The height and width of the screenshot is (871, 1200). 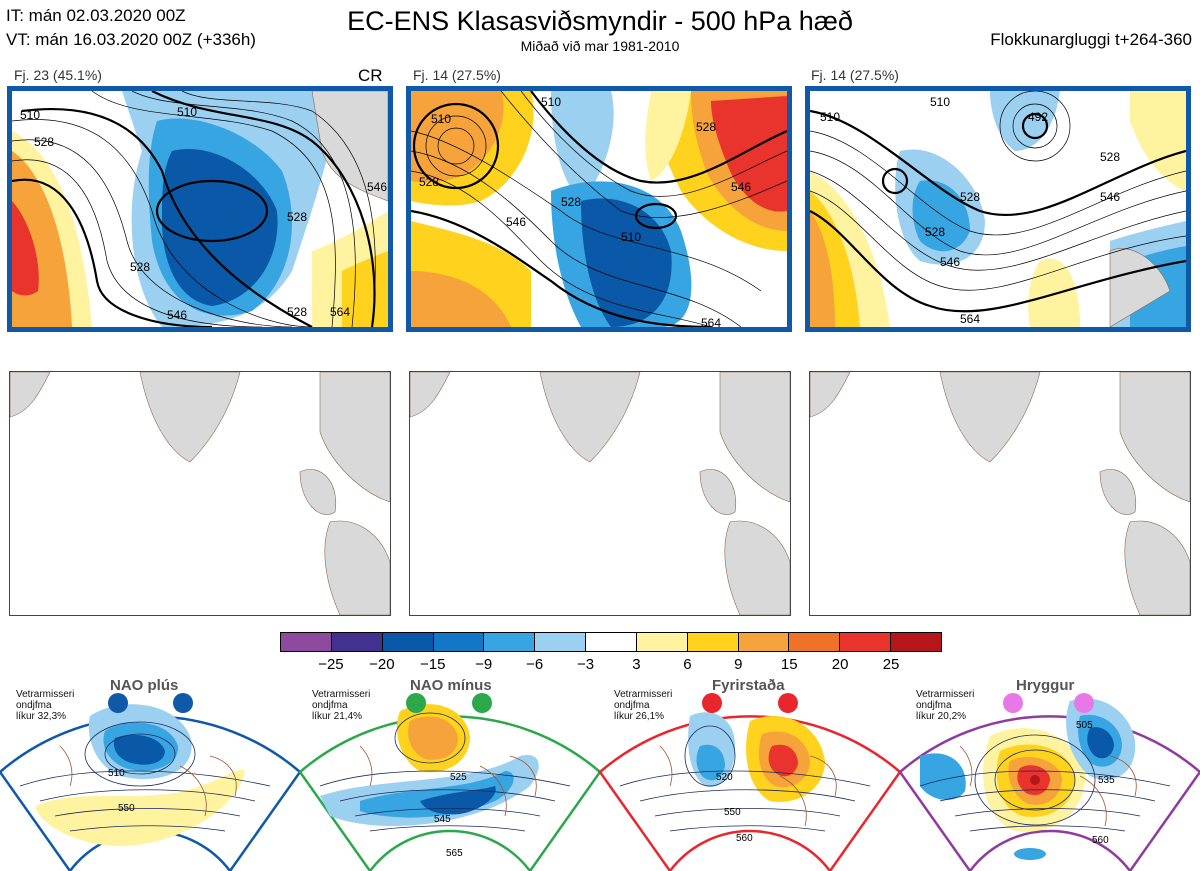 I want to click on valid-time: VT: mán 16.03.2020 00Z (+336h), so click(x=131, y=39).